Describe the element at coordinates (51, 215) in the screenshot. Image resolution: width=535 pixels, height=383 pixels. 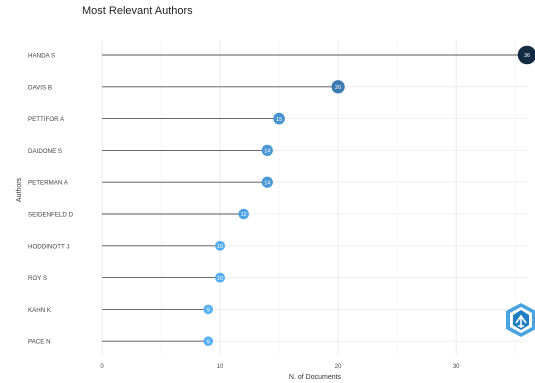
I see `category-tick-label: SEIDENFELD D` at that location.